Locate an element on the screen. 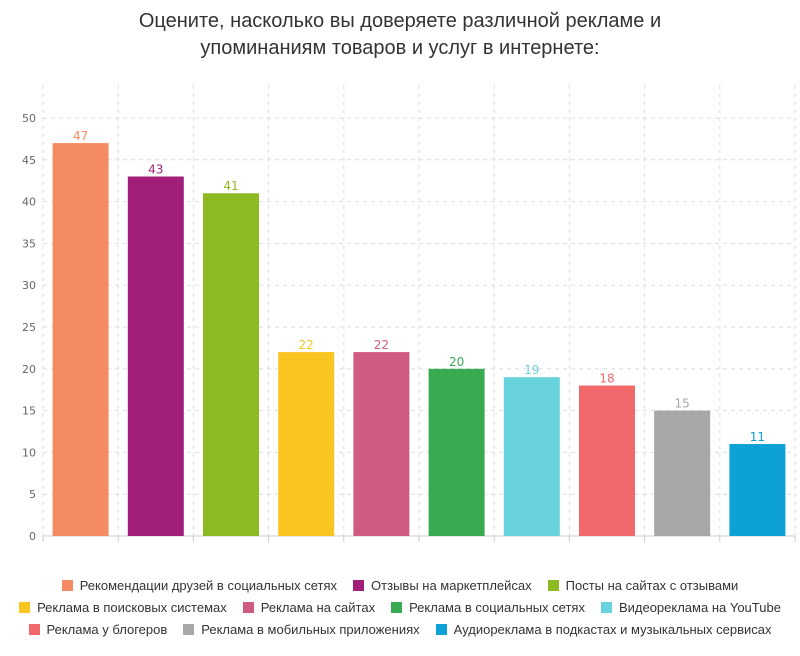 The width and height of the screenshot is (800, 656). legend-label: Реклама на сайтах is located at coordinates (318, 607).